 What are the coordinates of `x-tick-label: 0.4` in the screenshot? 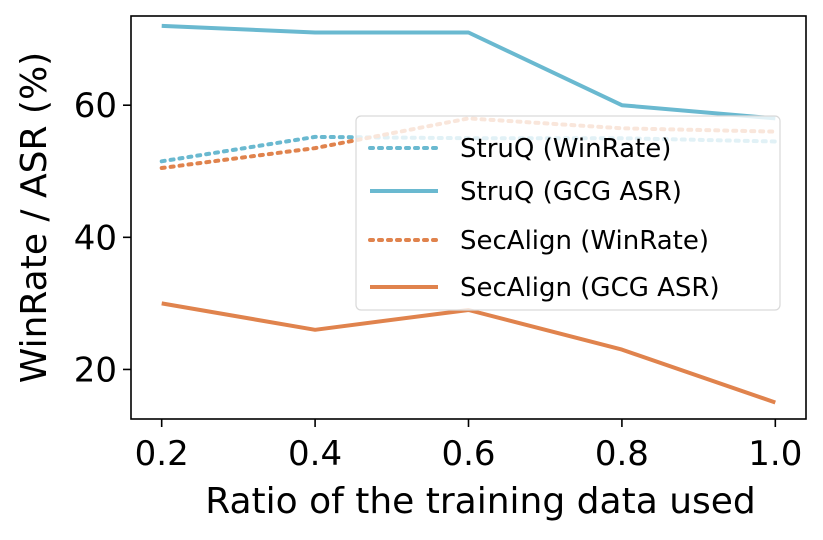 It's located at (315, 454).